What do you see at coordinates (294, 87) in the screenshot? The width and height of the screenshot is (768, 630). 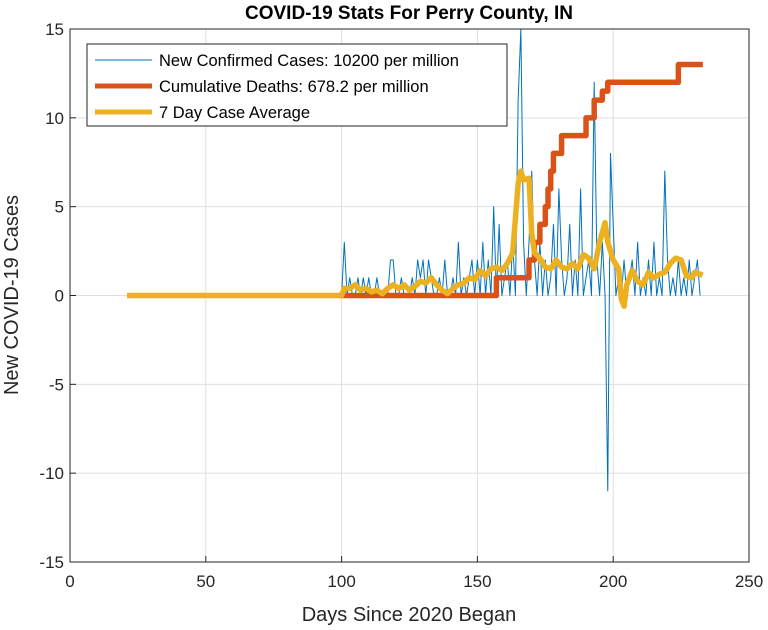 I see `legend-label-deaths: Cumulative Deaths: 678.2 per million` at bounding box center [294, 87].